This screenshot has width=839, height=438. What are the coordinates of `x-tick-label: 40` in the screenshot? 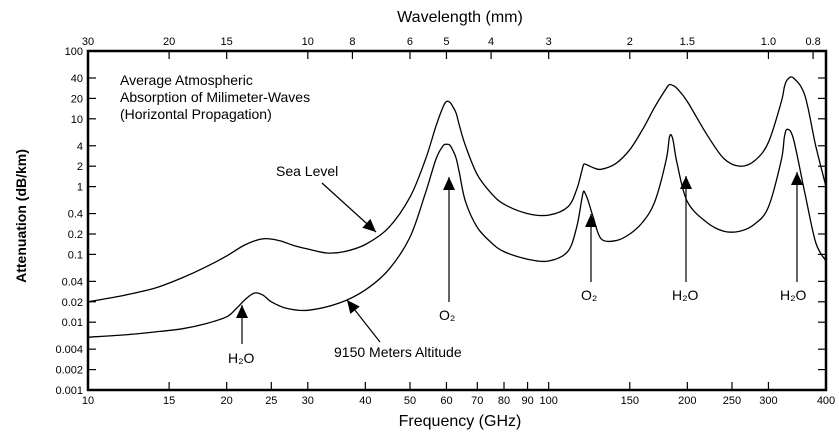 It's located at (365, 401).